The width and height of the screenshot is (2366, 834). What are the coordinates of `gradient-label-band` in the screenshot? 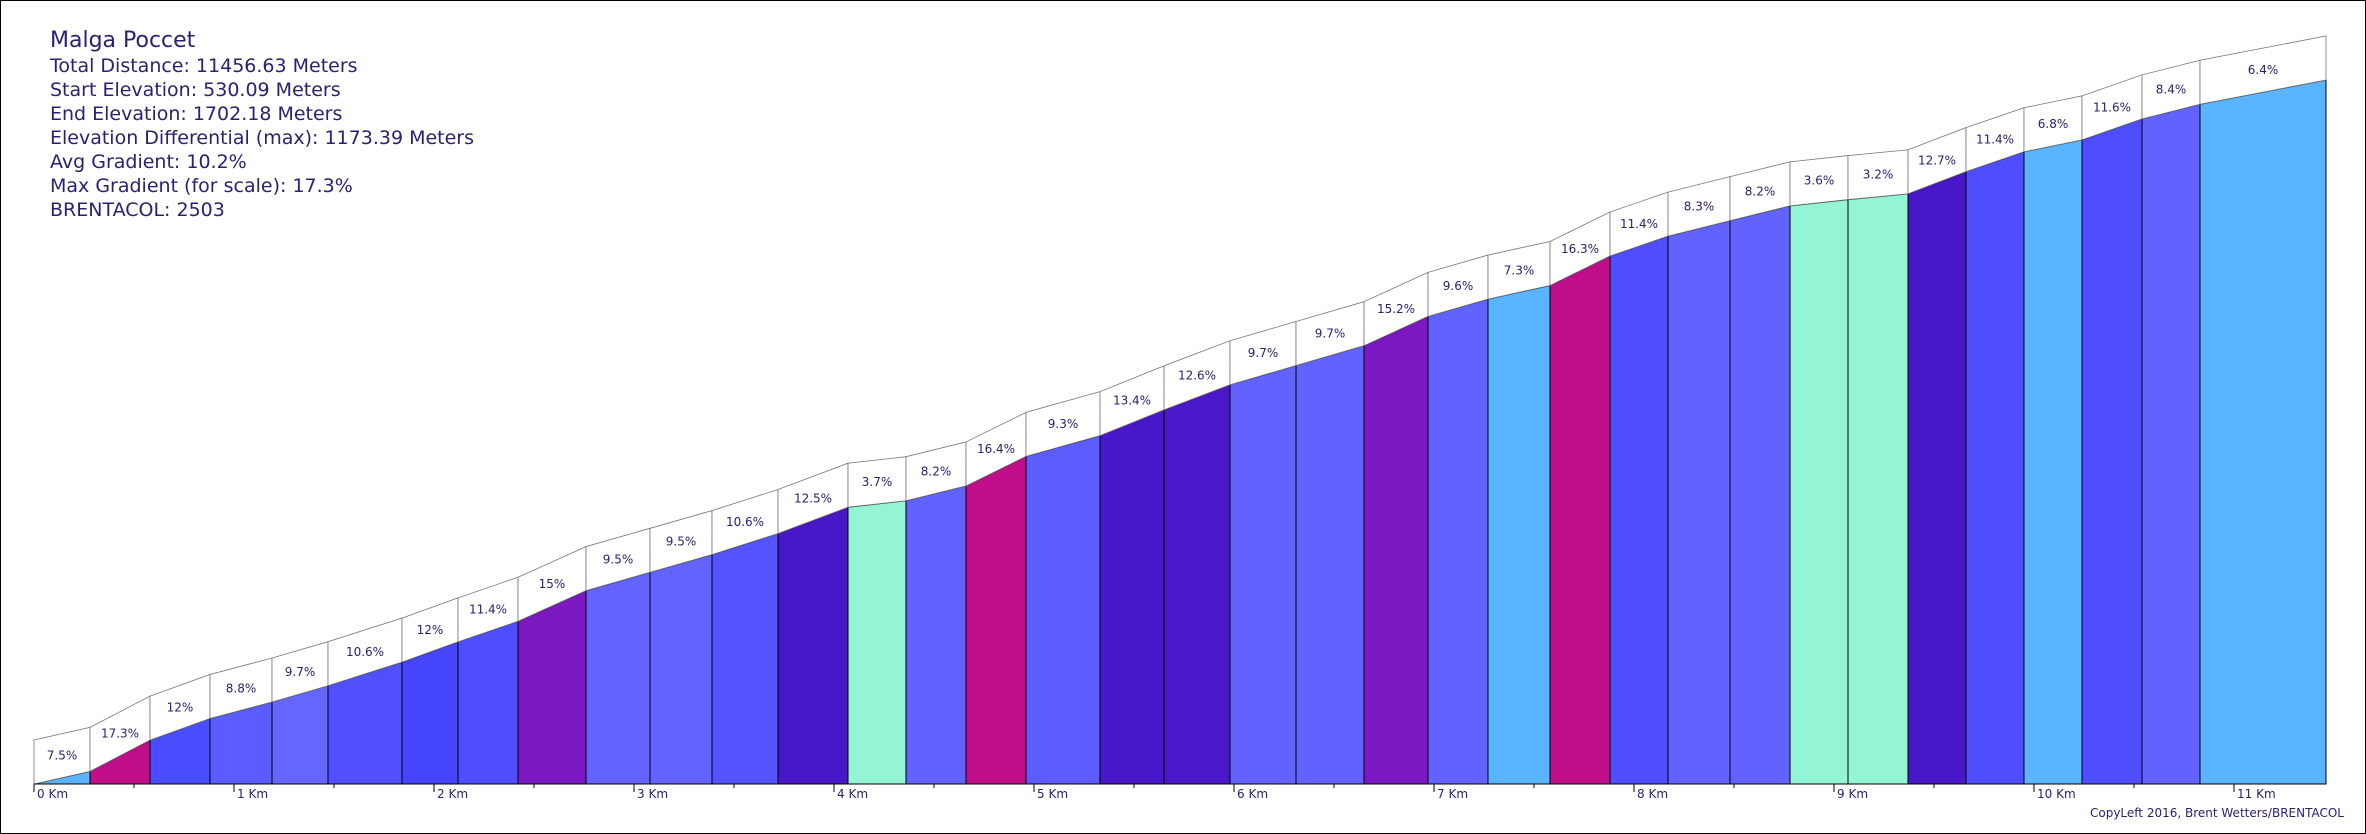 It's located at (2263, 70).